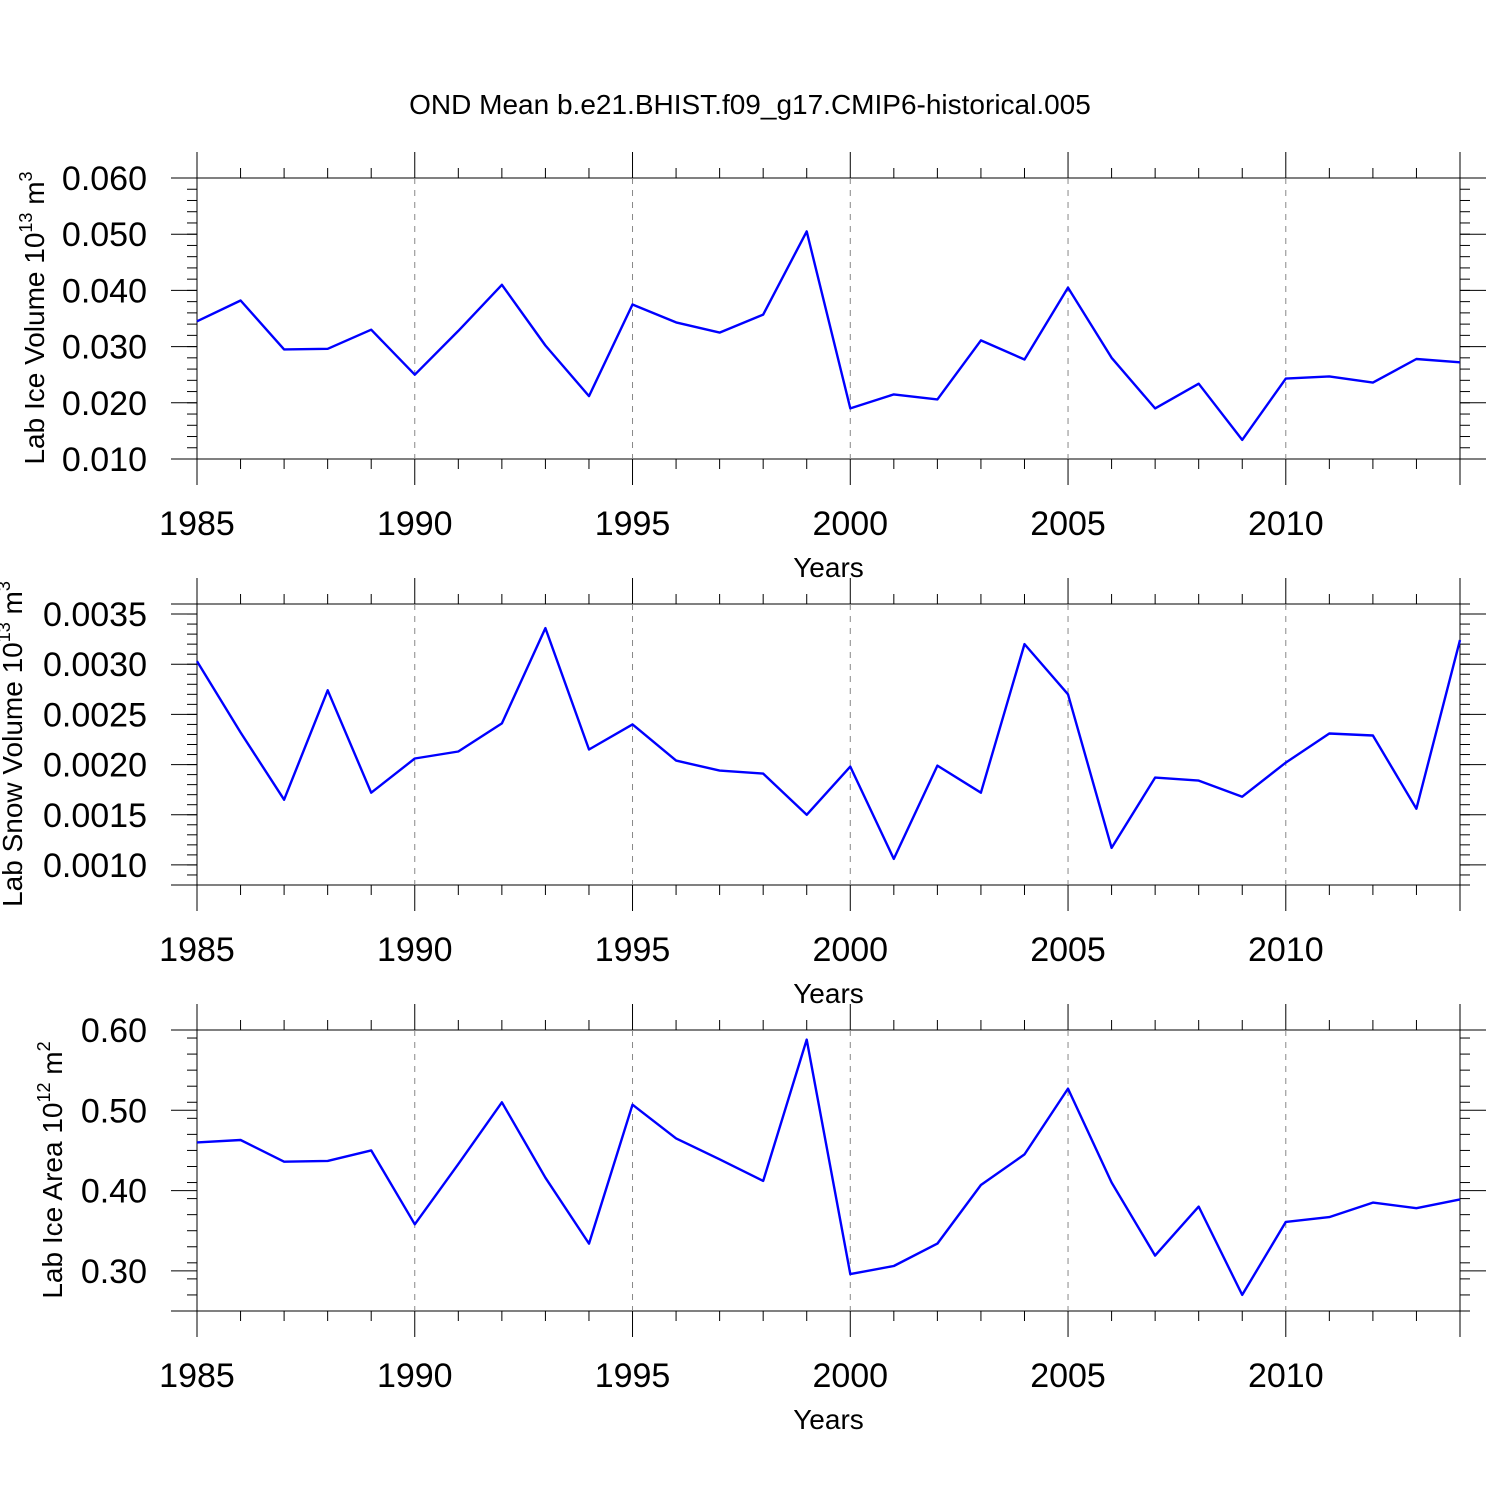 This screenshot has width=1500, height=1500. I want to click on y-axis-label-unit-exponent: 2, so click(44, 1046).